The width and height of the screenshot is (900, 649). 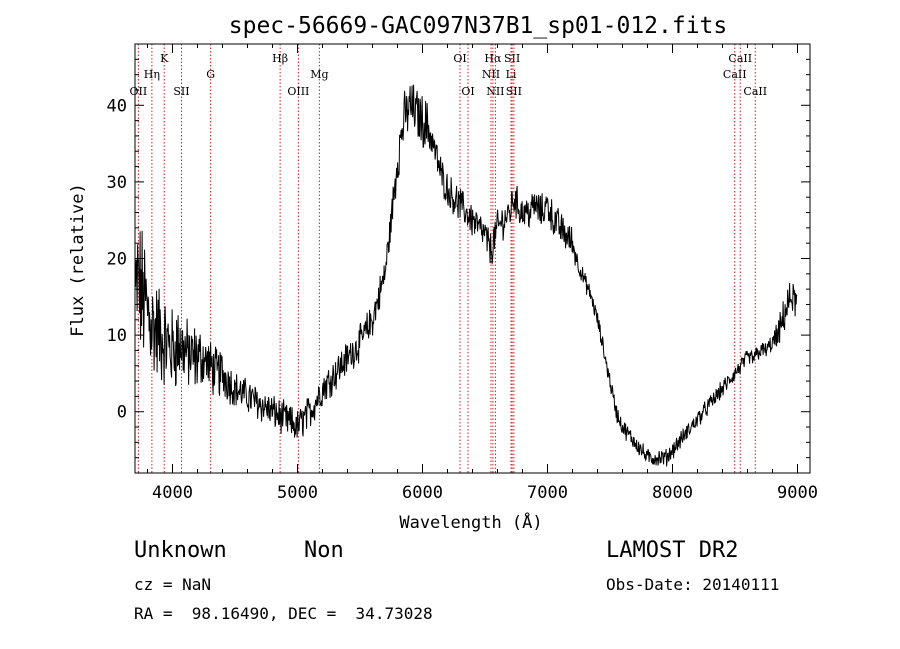 I want to click on object-subclass: Non, so click(x=324, y=550).